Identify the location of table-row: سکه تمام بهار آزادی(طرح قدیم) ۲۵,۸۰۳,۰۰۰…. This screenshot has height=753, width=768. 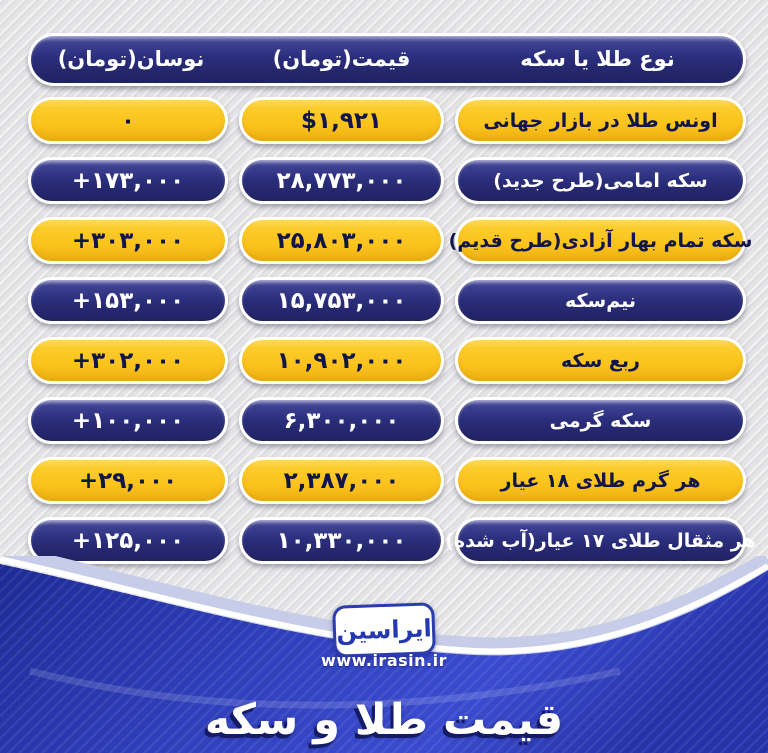
(390, 240).